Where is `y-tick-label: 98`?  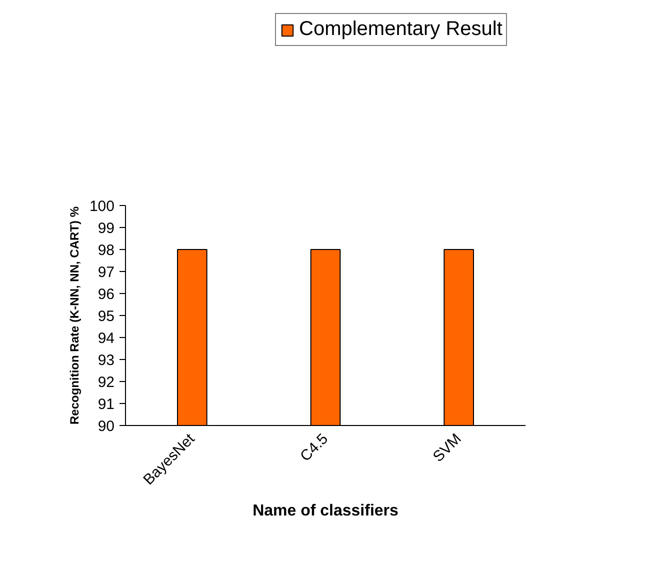 y-tick-label: 98 is located at coordinates (106, 250).